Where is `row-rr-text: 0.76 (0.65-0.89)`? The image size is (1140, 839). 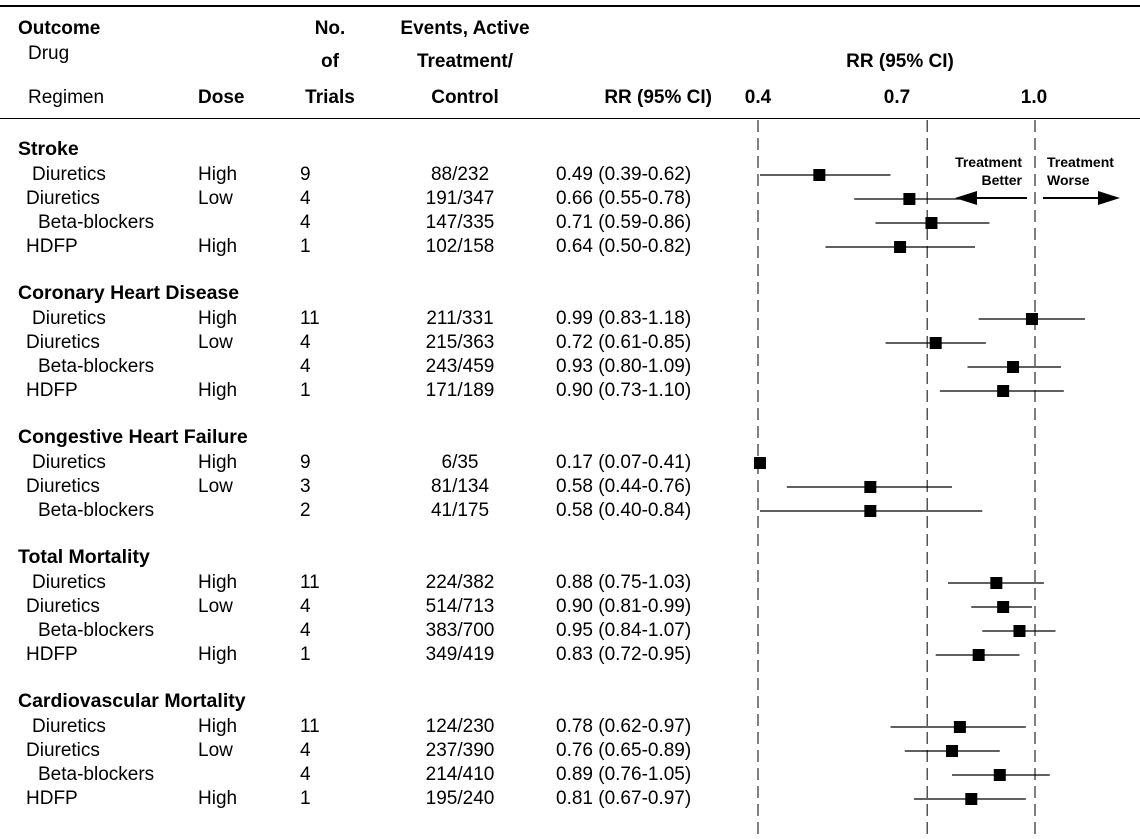
row-rr-text: 0.76 (0.65-0.89) is located at coordinates (624, 750).